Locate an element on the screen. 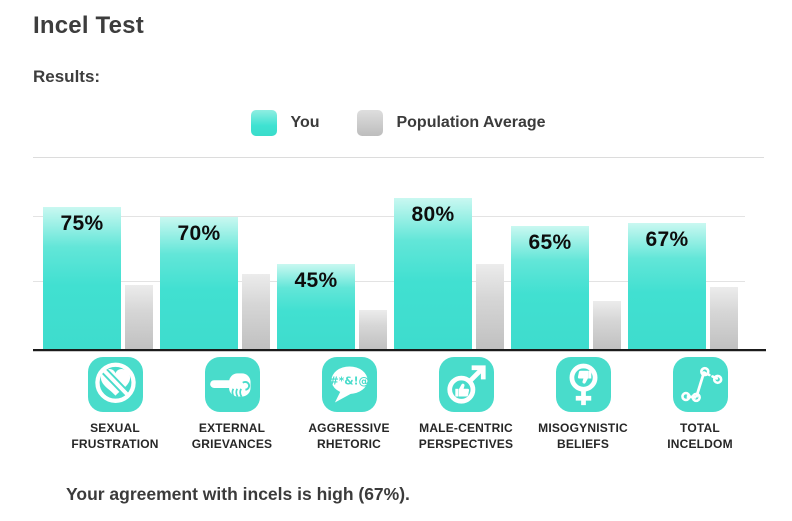  chart-legend: You Population Average is located at coordinates (398, 122).